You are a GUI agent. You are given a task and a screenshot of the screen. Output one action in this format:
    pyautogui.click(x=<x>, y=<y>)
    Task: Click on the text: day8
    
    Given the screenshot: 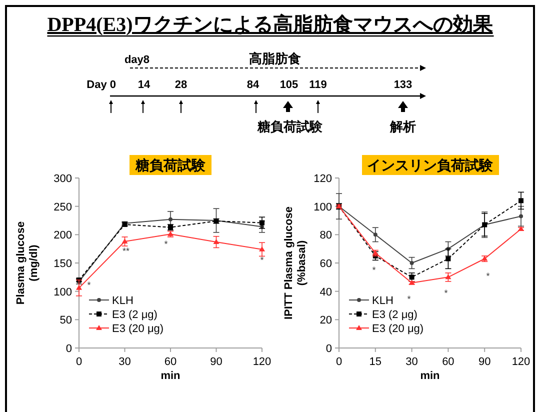 What is the action you would take?
    pyautogui.click(x=137, y=60)
    